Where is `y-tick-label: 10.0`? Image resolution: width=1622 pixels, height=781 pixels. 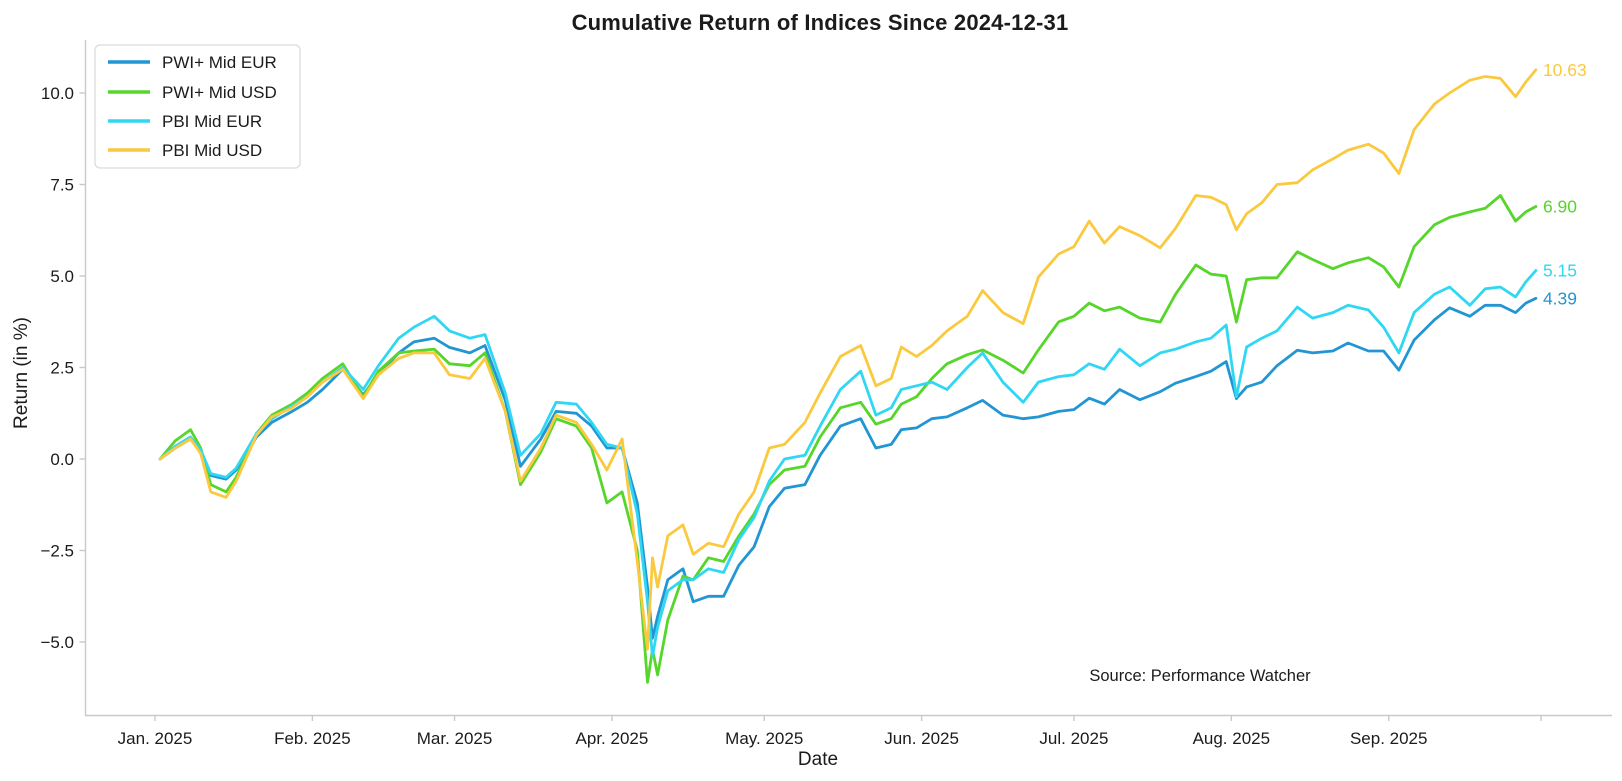 y-tick-label: 10.0 is located at coordinates (57, 93).